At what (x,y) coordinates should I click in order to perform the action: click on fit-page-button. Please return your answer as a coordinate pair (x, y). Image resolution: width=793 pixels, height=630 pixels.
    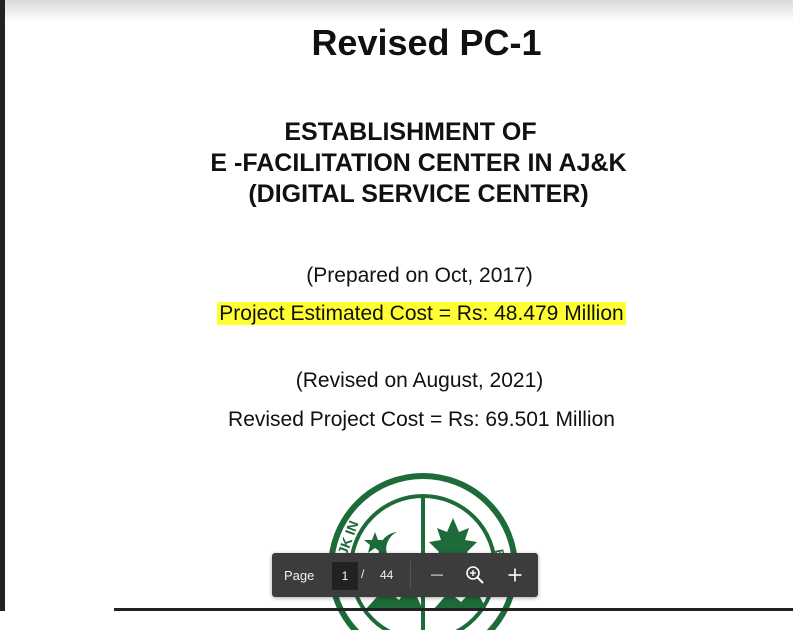
    Looking at the image, I should click on (475, 575).